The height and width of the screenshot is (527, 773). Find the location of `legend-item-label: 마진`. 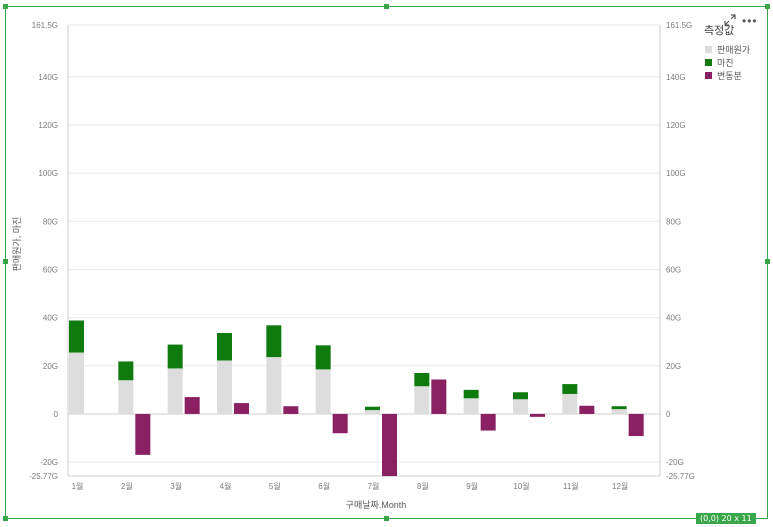

legend-item-label: 마진 is located at coordinates (725, 63).